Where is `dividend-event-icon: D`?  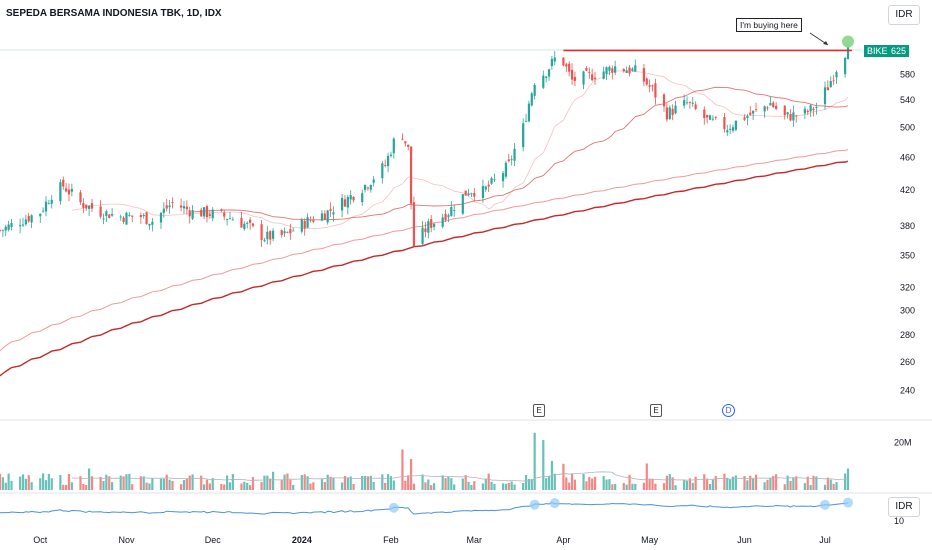
dividend-event-icon: D is located at coordinates (728, 410).